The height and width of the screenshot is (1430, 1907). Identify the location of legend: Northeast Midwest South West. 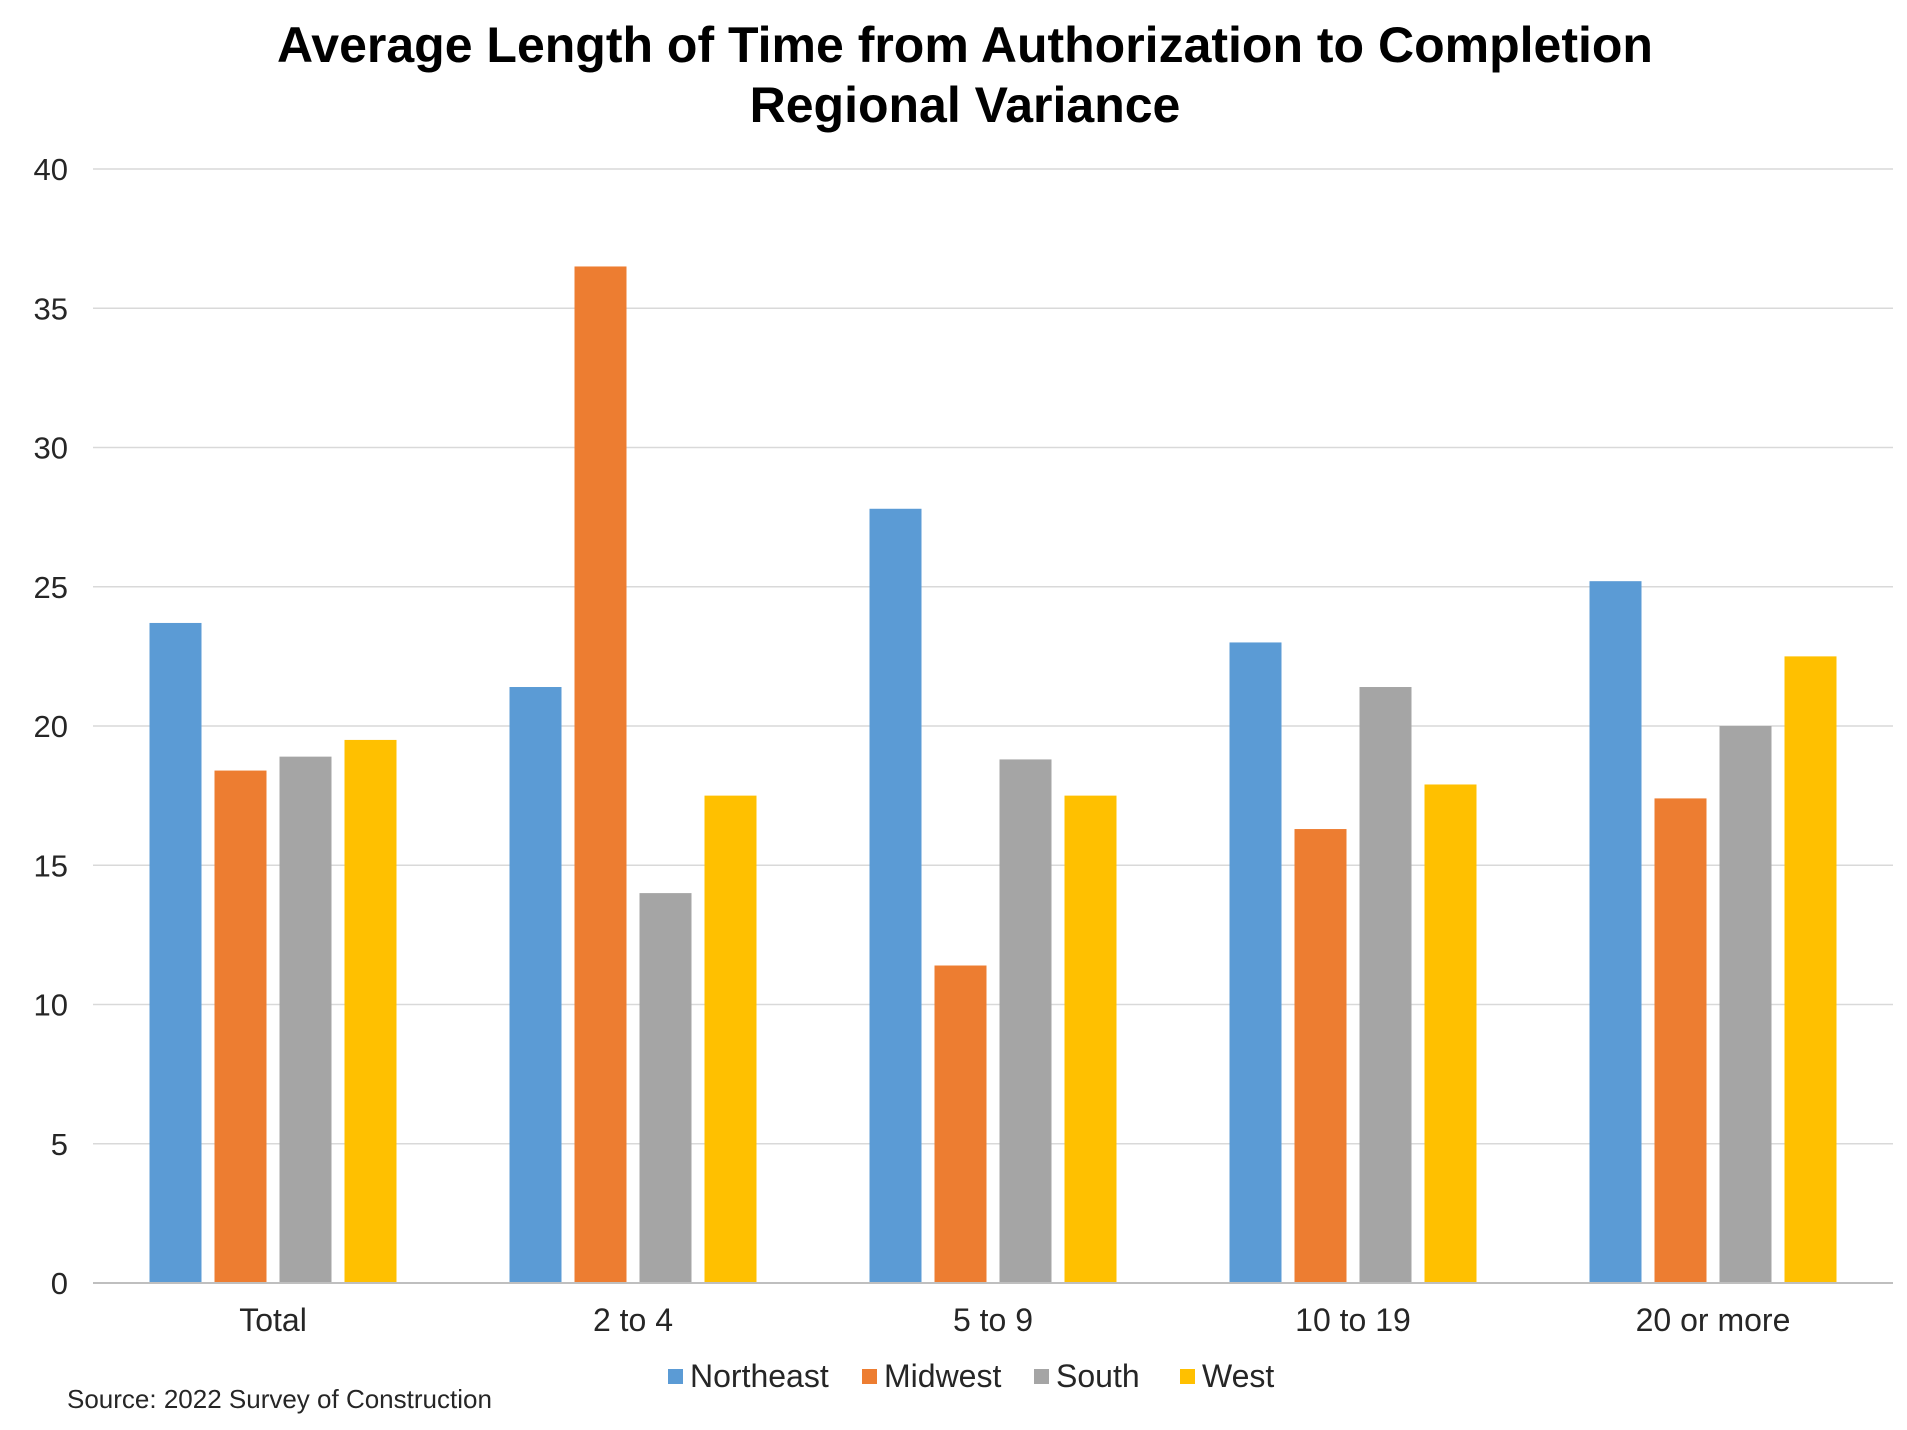
(971, 1376).